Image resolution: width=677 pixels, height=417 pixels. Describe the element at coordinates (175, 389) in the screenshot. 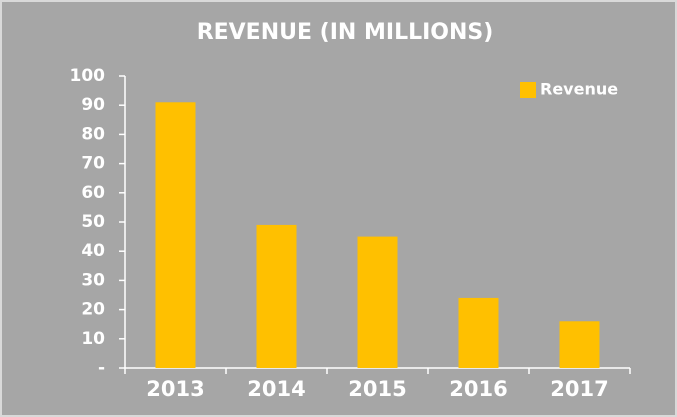

I see `x-tick-label: 2013` at that location.